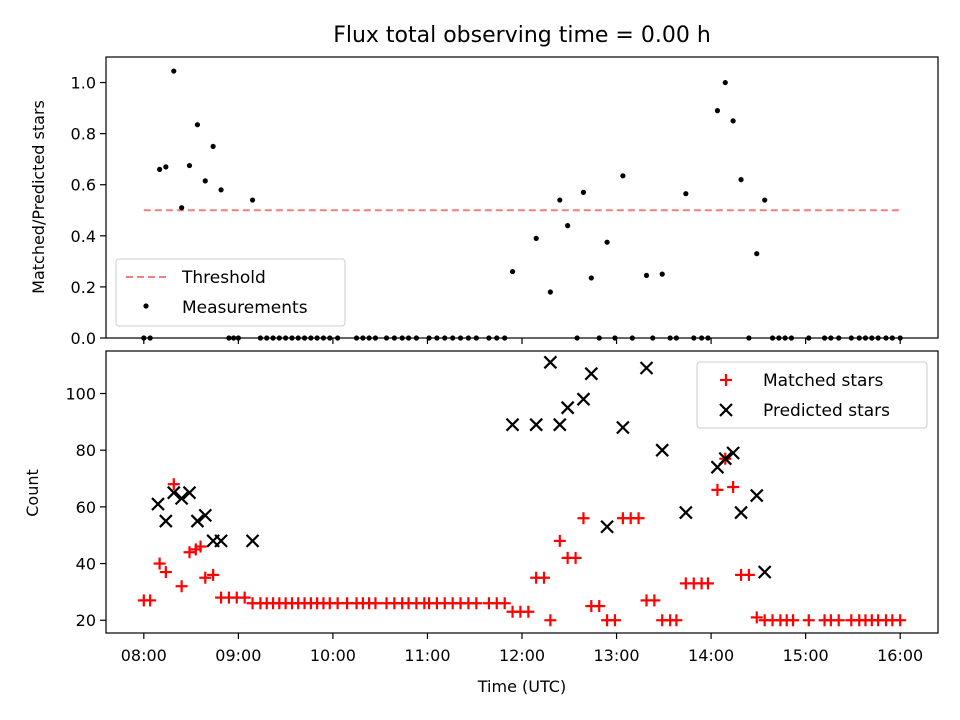 The image size is (960, 720). What do you see at coordinates (427, 655) in the screenshot?
I see `bottom-xtick-label: 11:00` at bounding box center [427, 655].